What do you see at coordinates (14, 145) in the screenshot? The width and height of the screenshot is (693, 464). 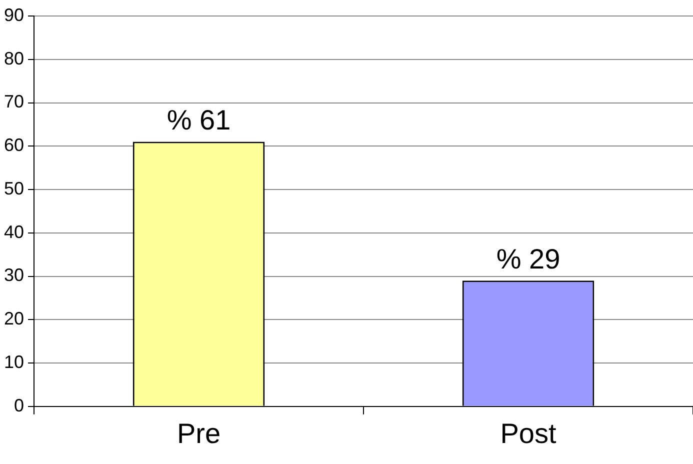 I see `y-tick-label: 60` at bounding box center [14, 145].